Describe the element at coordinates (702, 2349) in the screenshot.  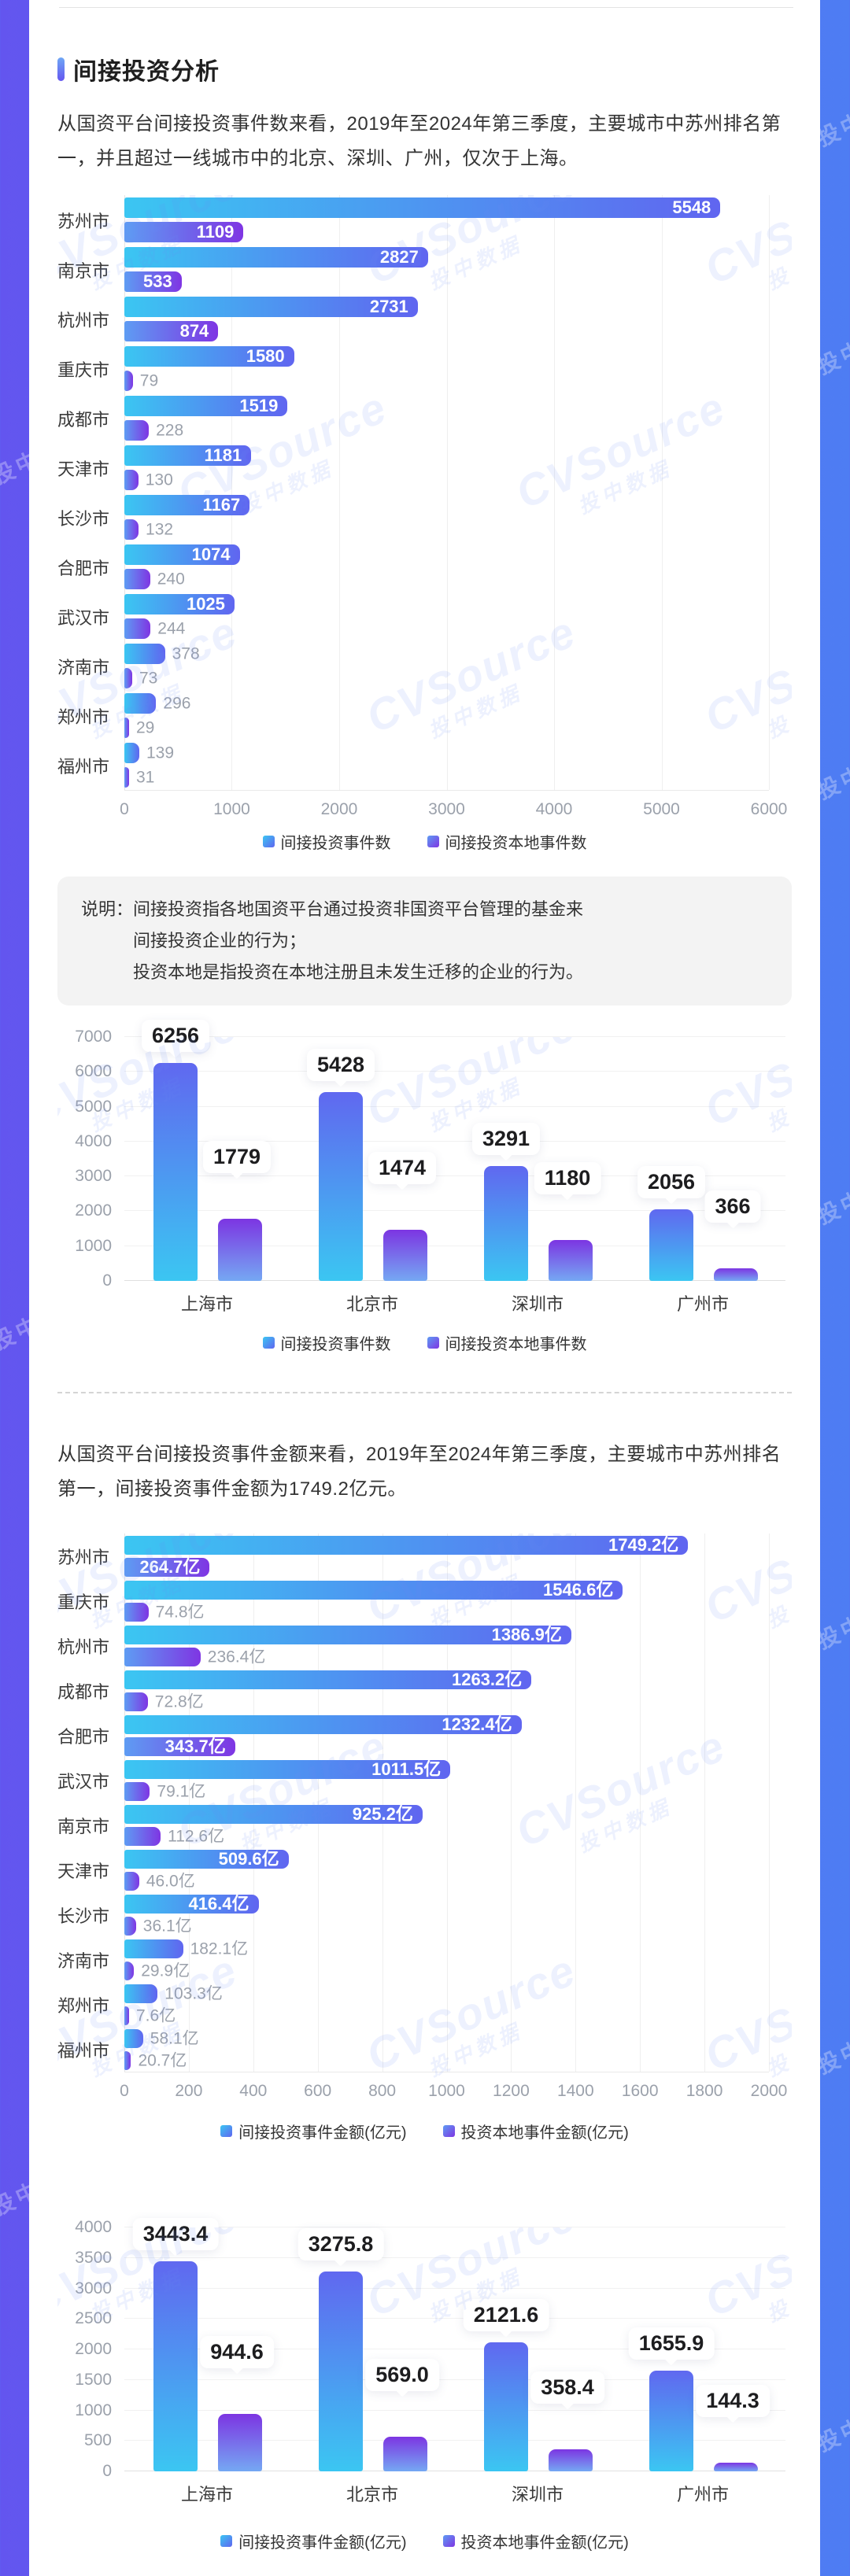
I see `bar-group: 1655.9 144.3` at that location.